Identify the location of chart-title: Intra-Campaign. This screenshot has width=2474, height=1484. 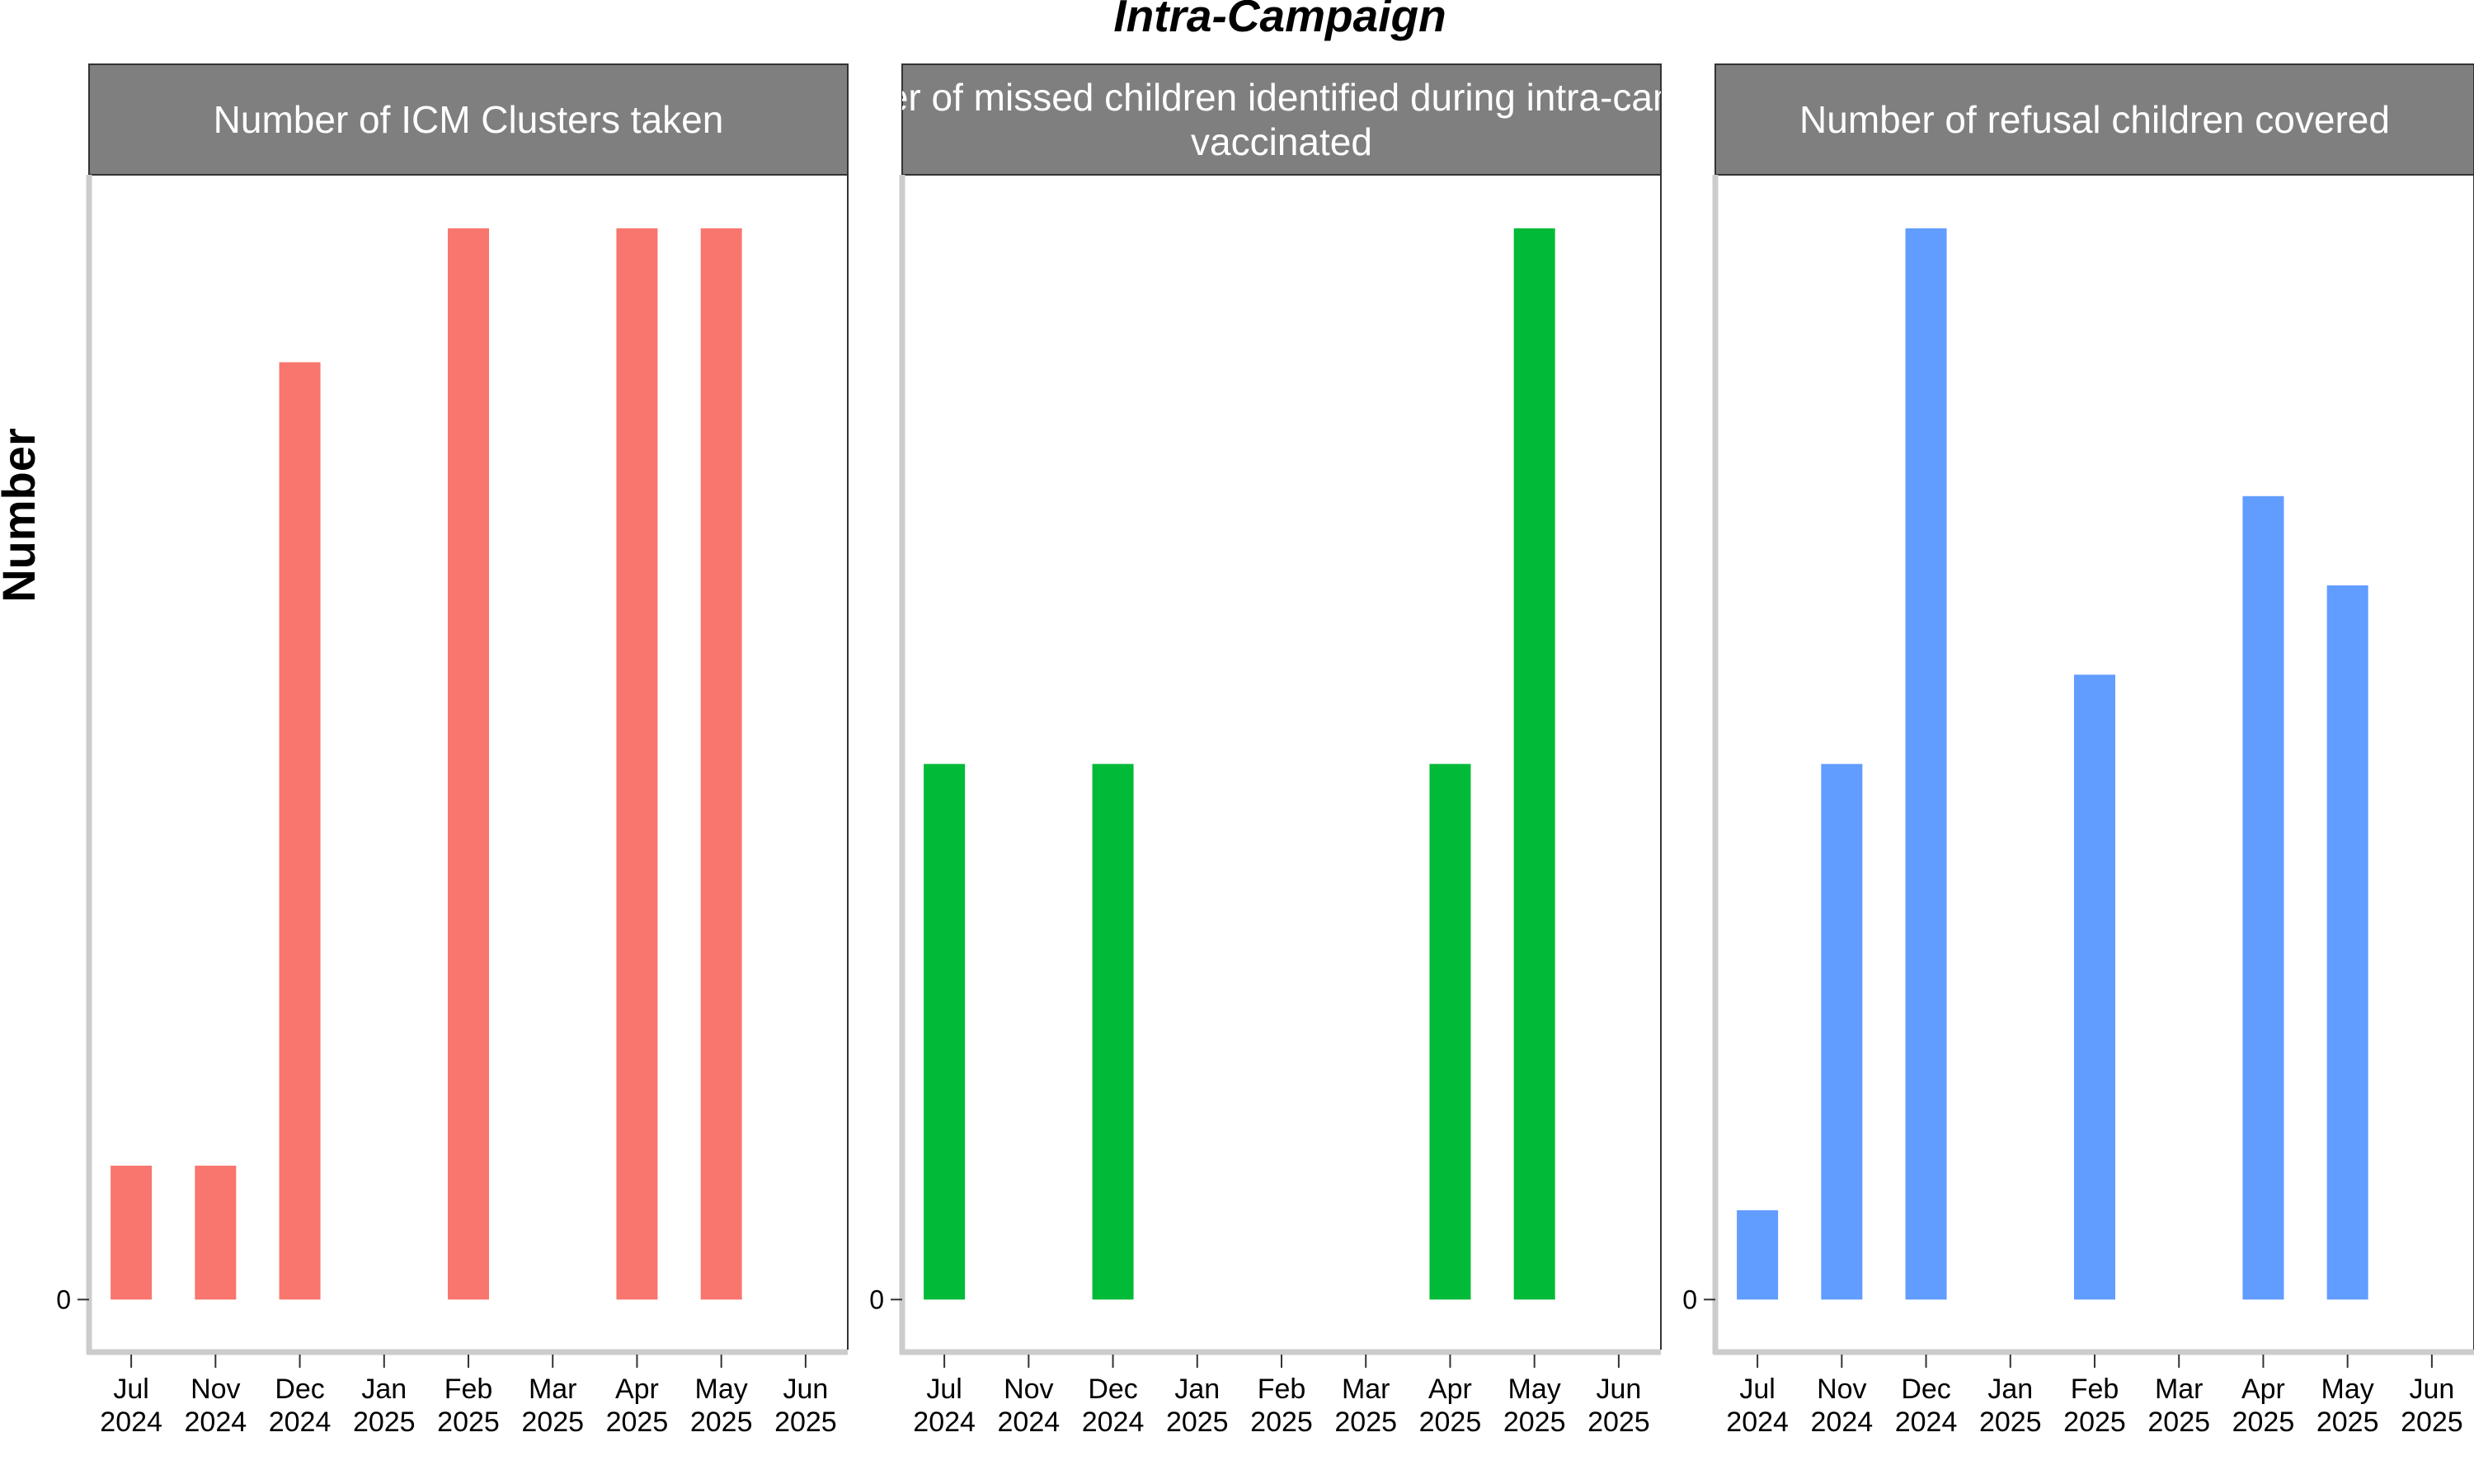
(1279, 20).